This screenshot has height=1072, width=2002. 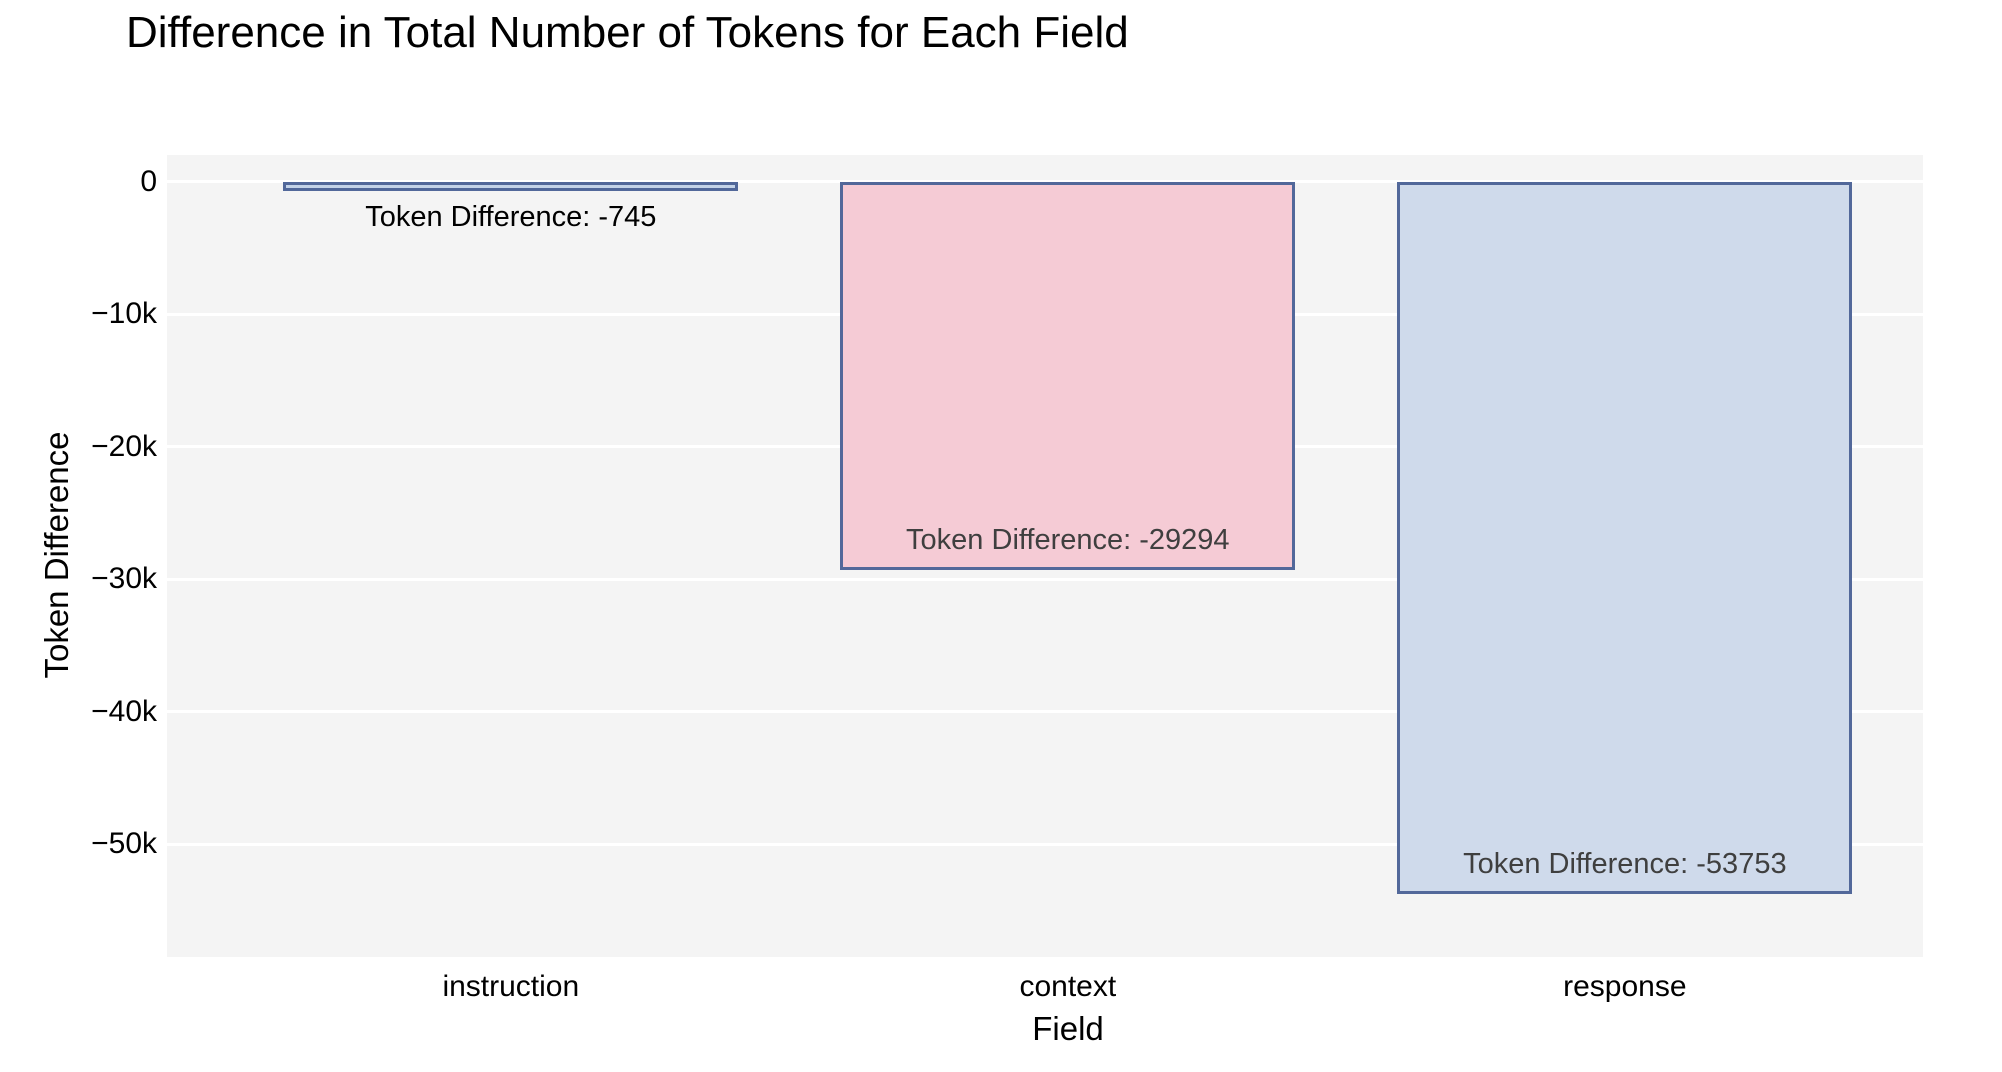 What do you see at coordinates (56, 555) in the screenshot?
I see `y-axis-title: Token Difference` at bounding box center [56, 555].